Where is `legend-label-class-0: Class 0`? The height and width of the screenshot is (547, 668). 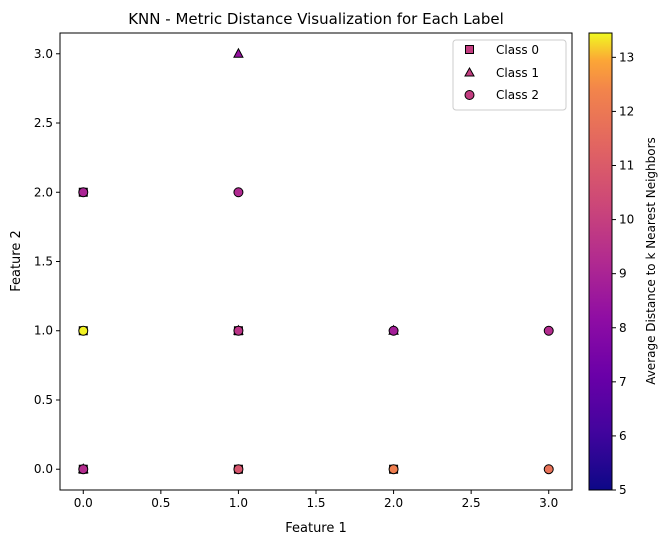
legend-label-class-0: Class 0 is located at coordinates (517, 50).